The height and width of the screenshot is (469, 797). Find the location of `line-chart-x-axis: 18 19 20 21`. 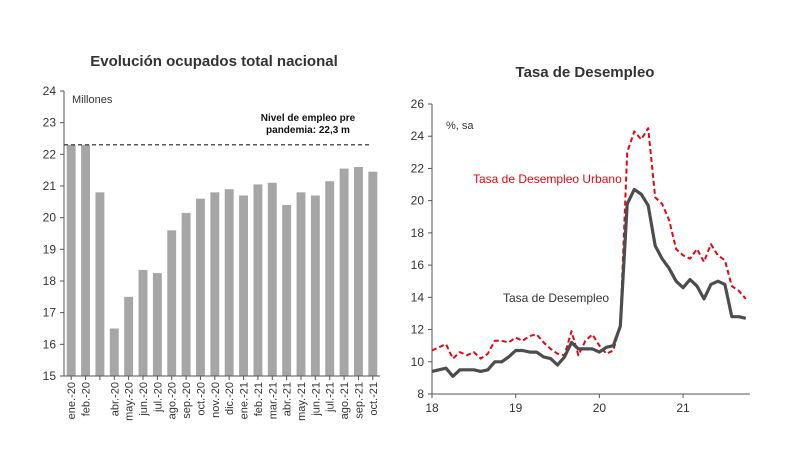

line-chart-x-axis: 18 19 20 21 is located at coordinates (557, 404).